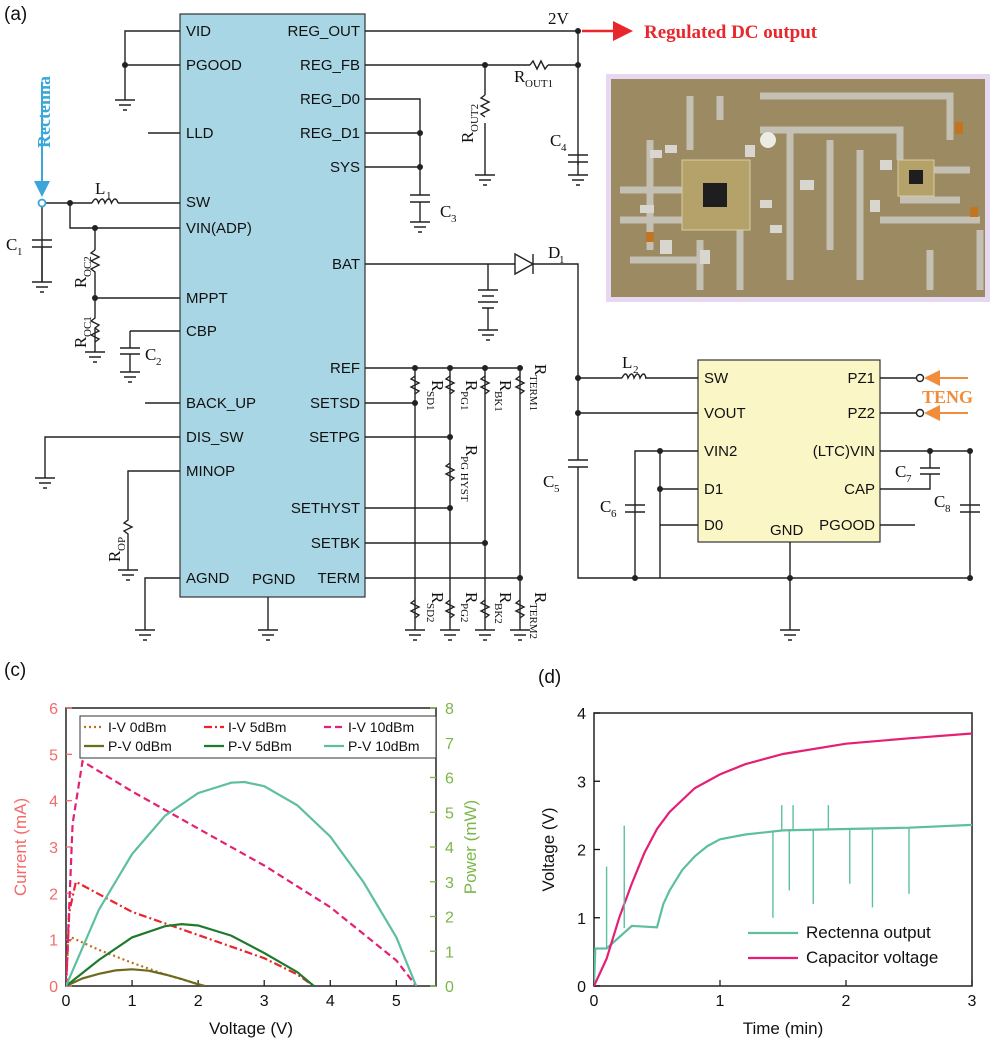  What do you see at coordinates (257, 727) in the screenshot?
I see `legend-label: I-V 5dBm` at bounding box center [257, 727].